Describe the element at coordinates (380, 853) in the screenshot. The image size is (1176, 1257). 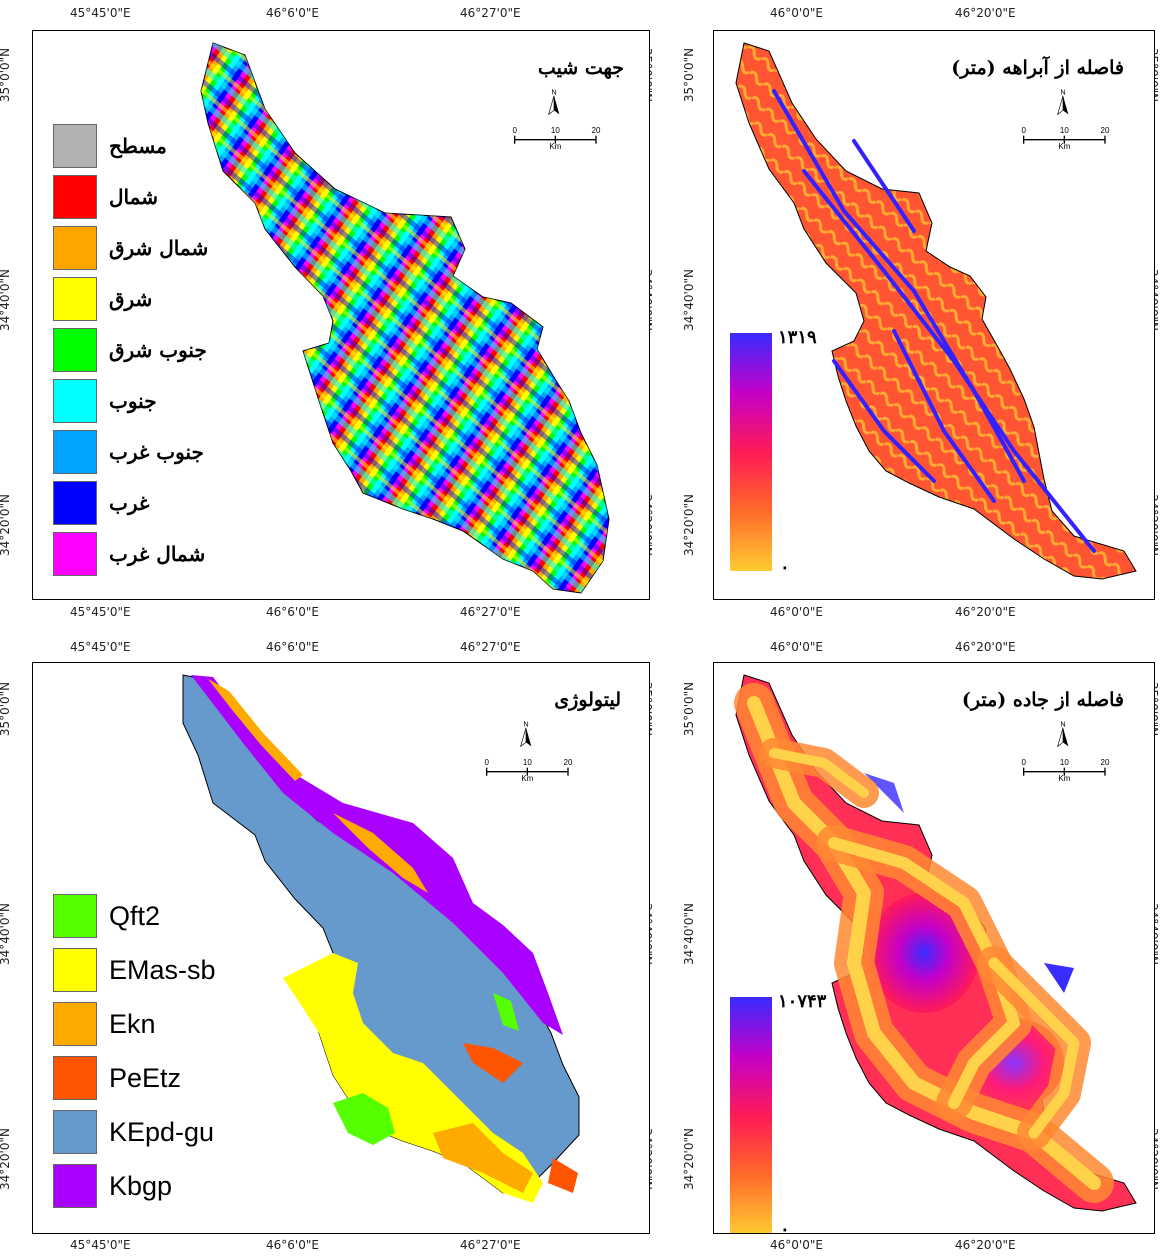
I see `unit-ekn-strip` at that location.